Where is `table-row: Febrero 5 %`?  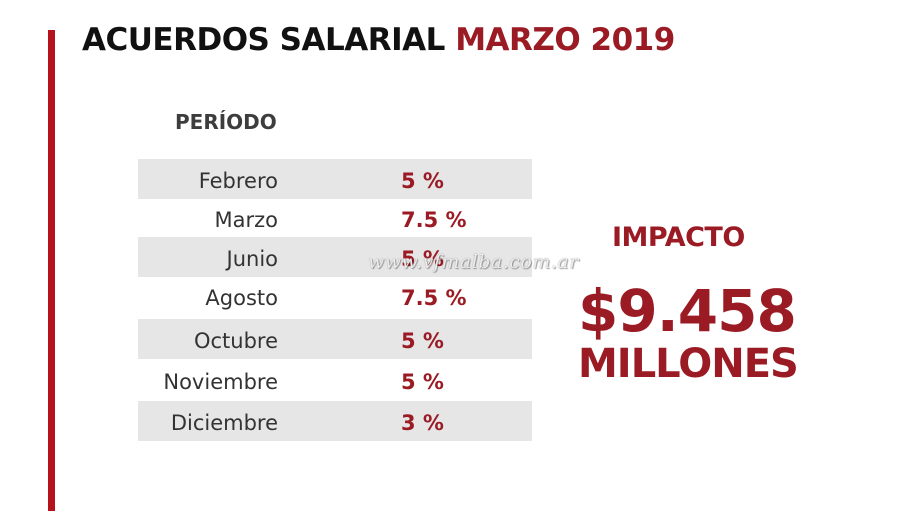
table-row: Febrero 5 % is located at coordinates (335, 179).